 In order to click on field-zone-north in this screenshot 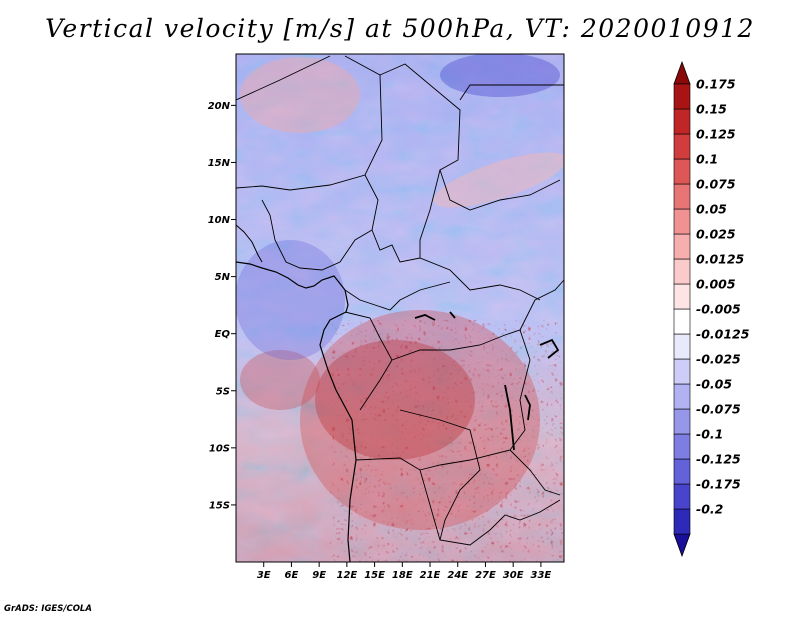, I will do `click(300, 95)`.